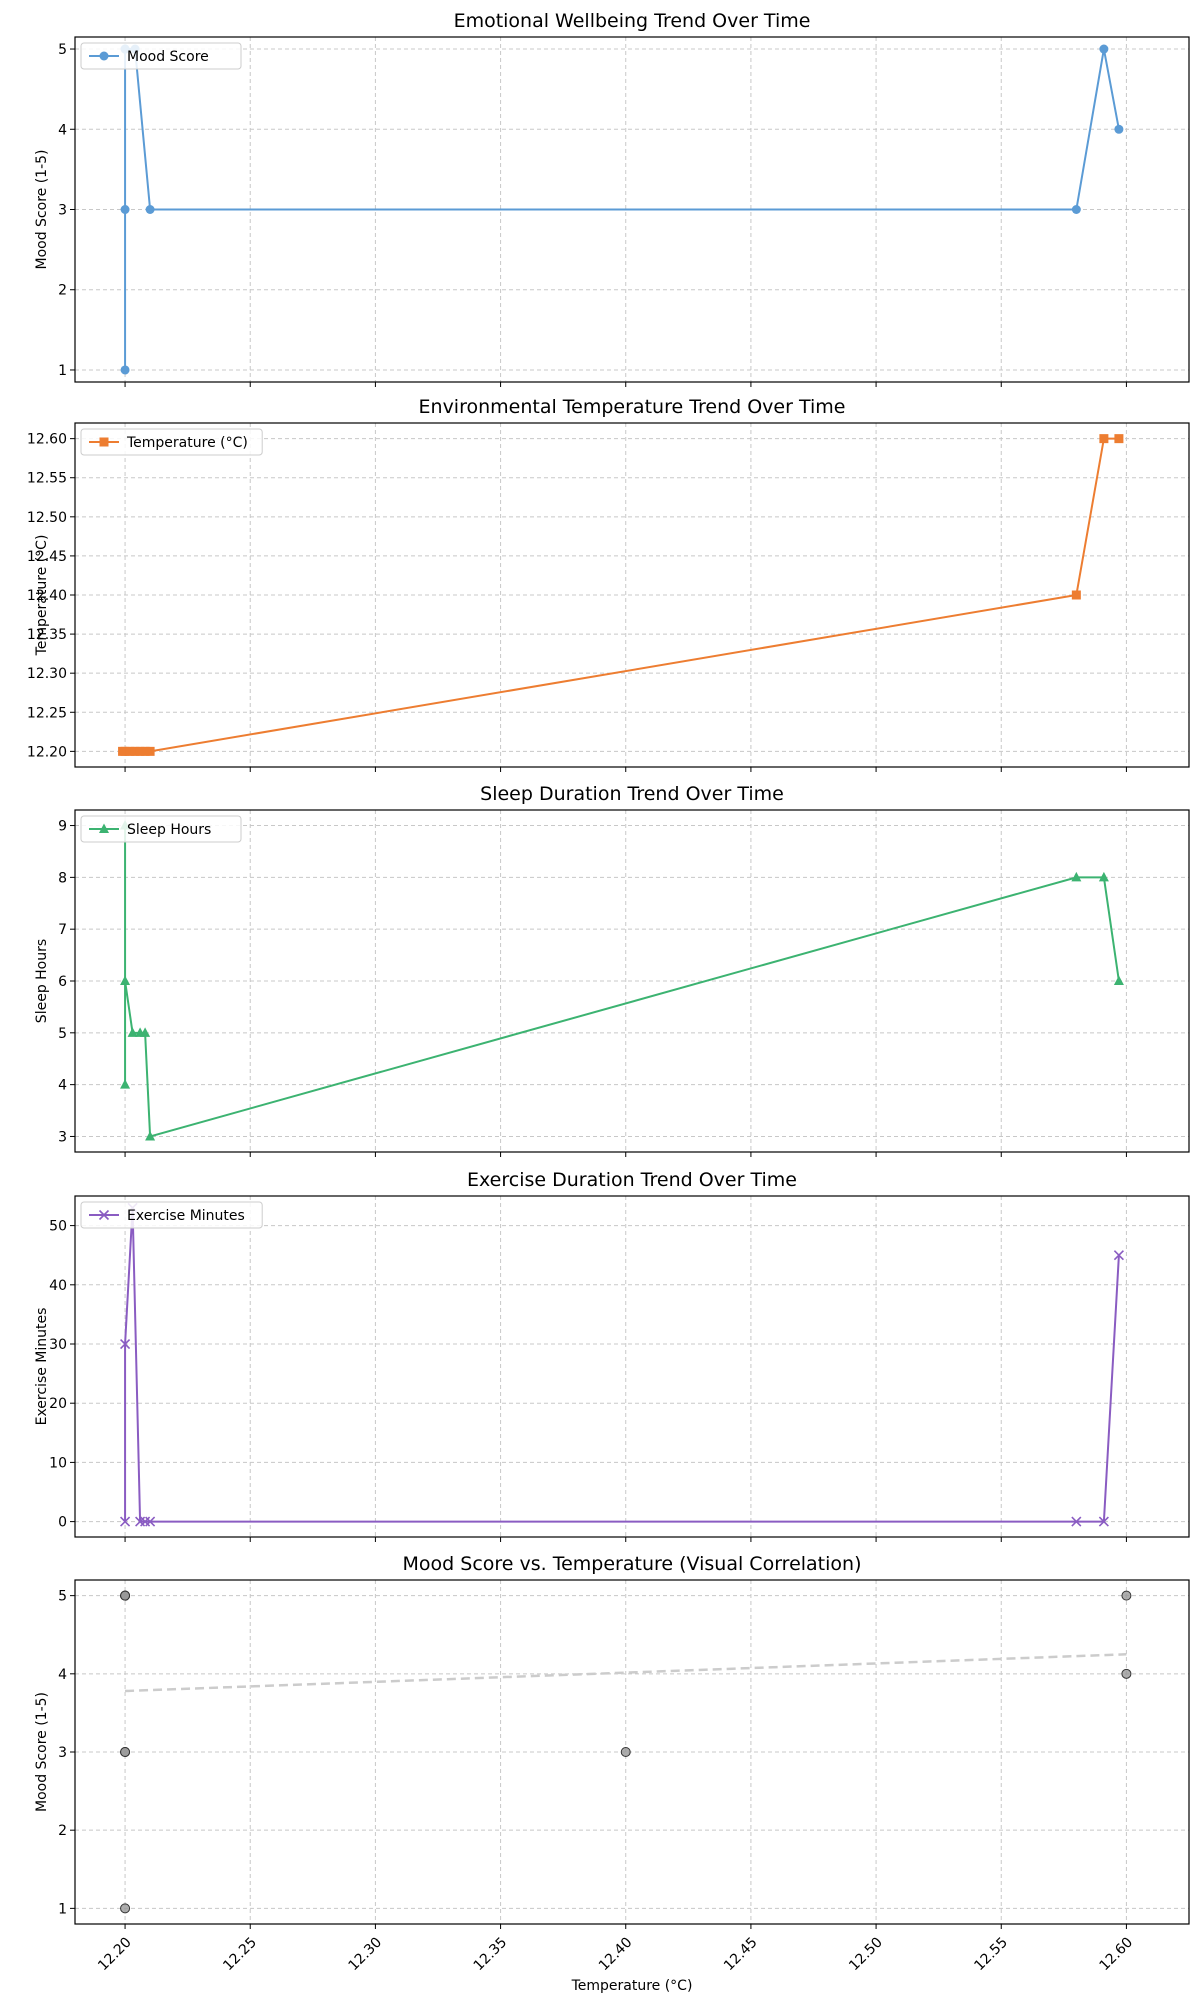  What do you see at coordinates (632, 21) in the screenshot?
I see `chart-title: Emotional Wellbeing Trend Over Time` at bounding box center [632, 21].